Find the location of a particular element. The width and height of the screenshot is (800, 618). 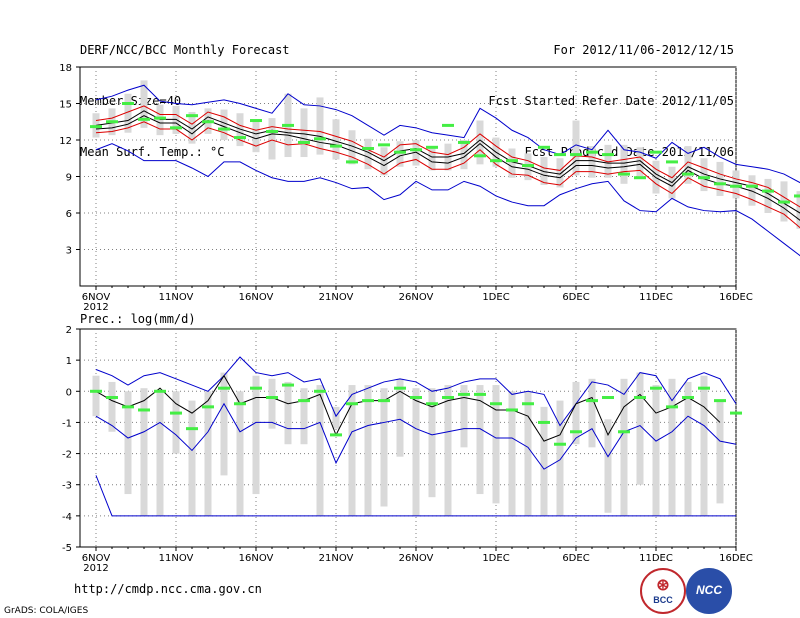

prec-panel-title: Prec.: log(mm/d) is located at coordinates (138, 319).